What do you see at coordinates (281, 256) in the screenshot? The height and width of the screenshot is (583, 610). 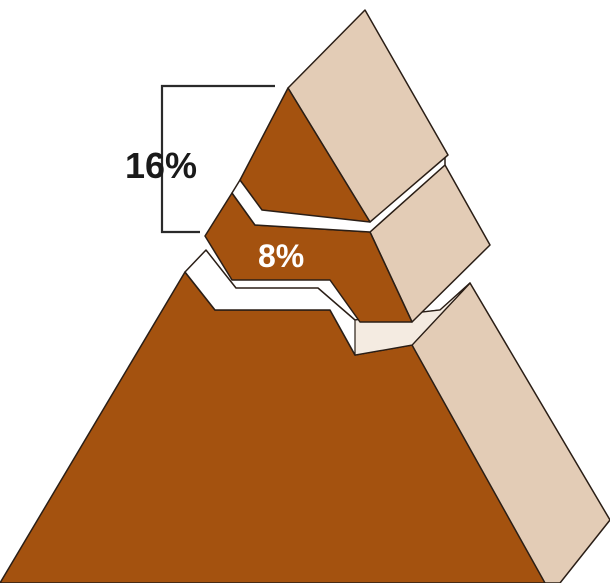 I see `middle-percent-label: 8%` at bounding box center [281, 256].